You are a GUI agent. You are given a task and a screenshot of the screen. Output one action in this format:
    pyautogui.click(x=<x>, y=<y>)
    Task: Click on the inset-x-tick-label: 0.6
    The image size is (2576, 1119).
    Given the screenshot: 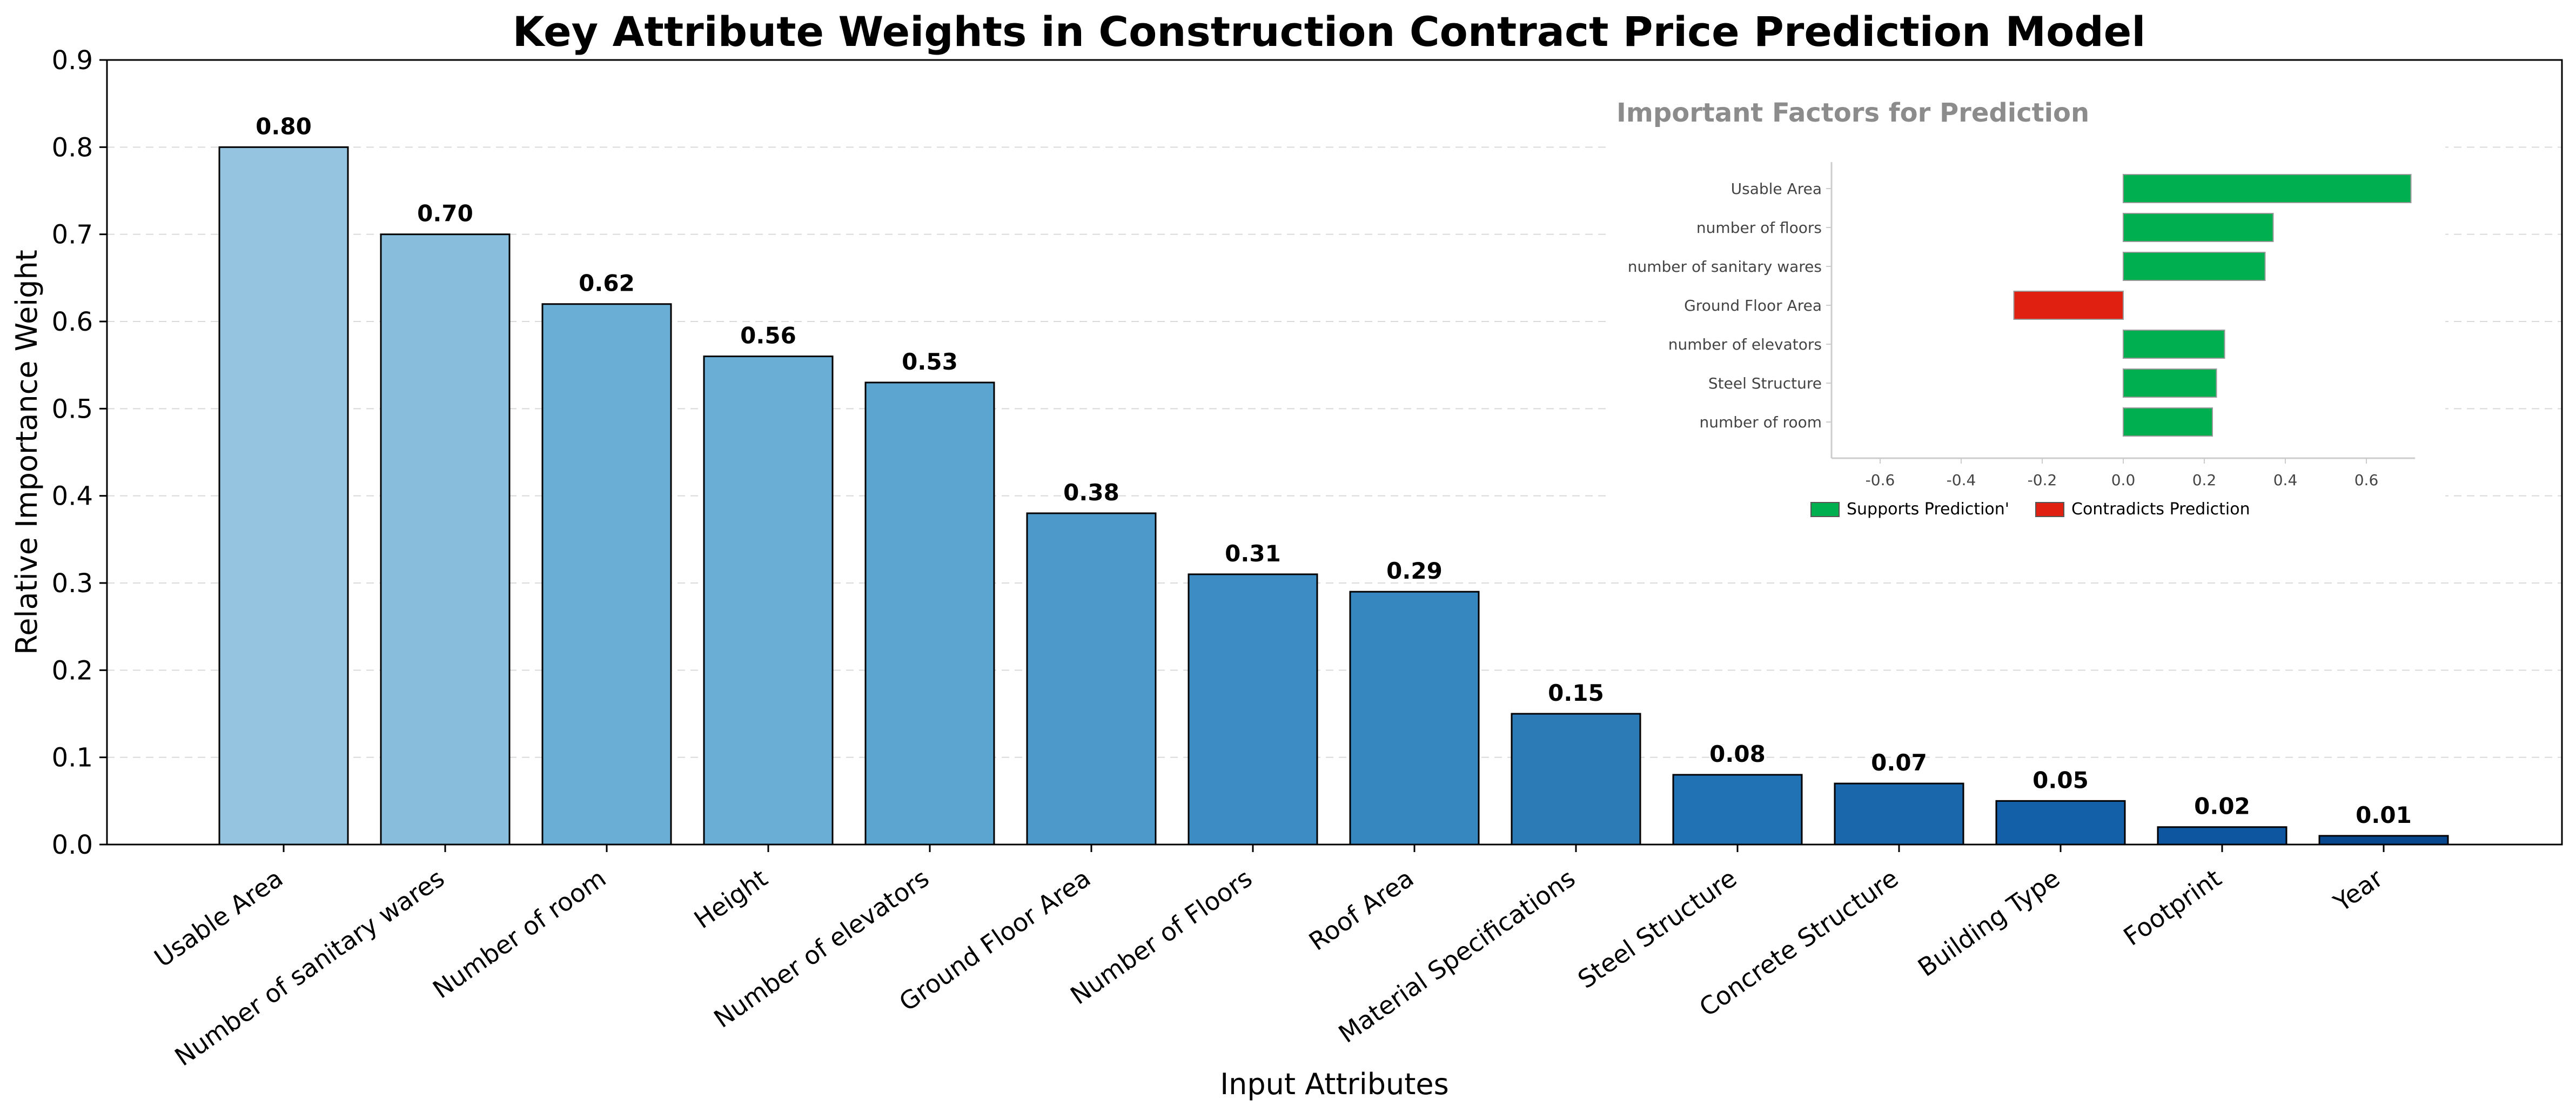 What is the action you would take?
    pyautogui.click(x=2366, y=480)
    